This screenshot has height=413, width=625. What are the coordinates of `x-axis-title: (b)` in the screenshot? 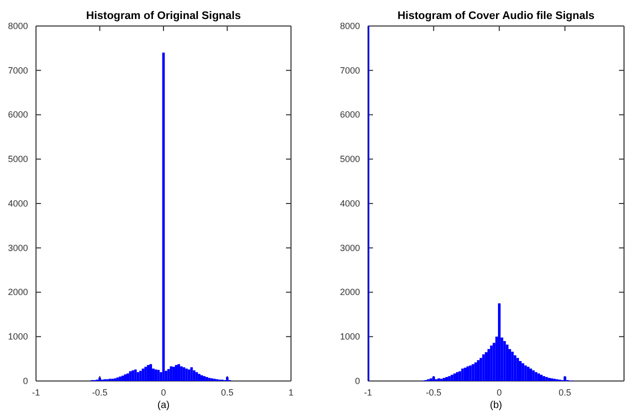 It's located at (496, 405).